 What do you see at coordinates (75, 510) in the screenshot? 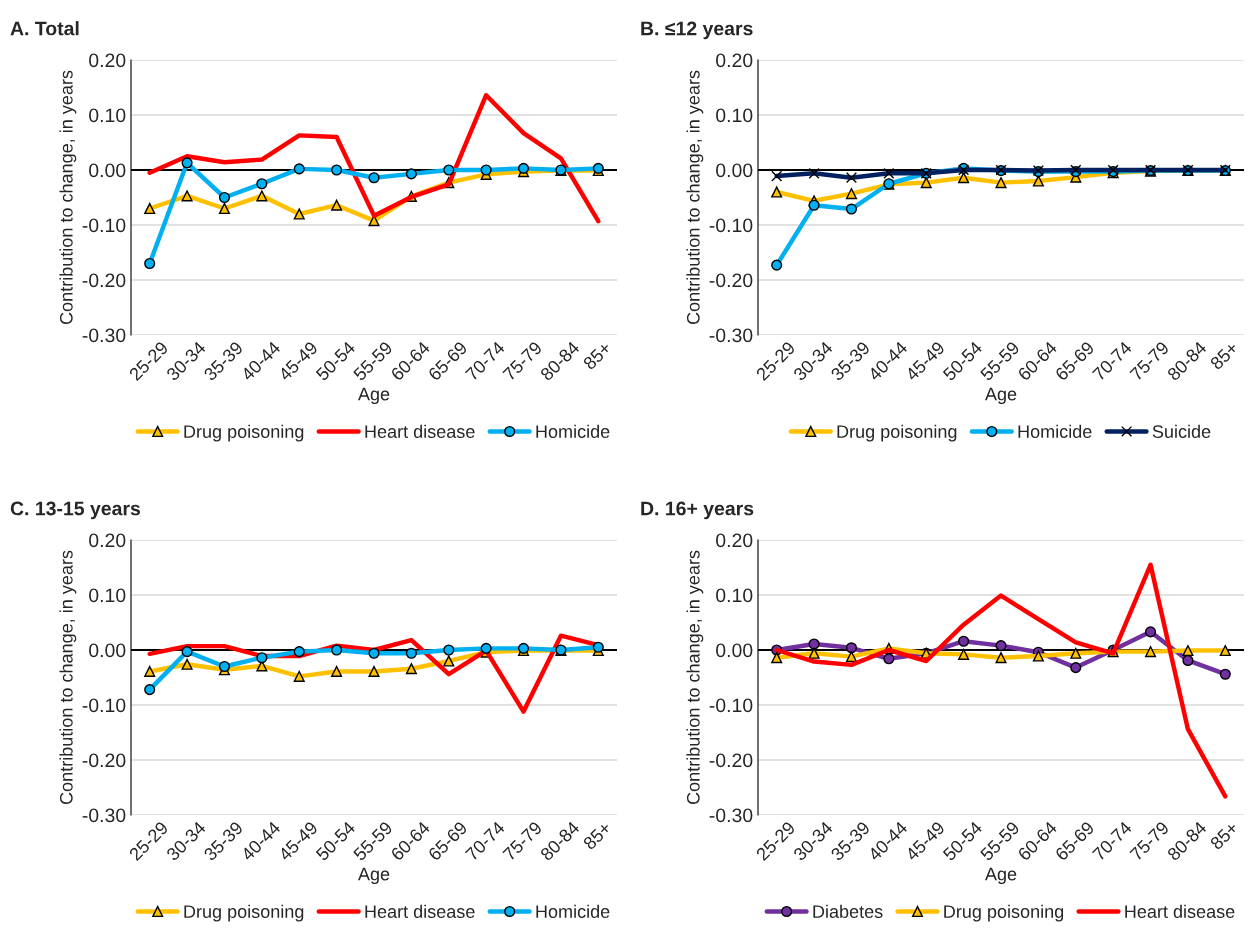
I see `chart-title: C. 13-15 years` at bounding box center [75, 510].